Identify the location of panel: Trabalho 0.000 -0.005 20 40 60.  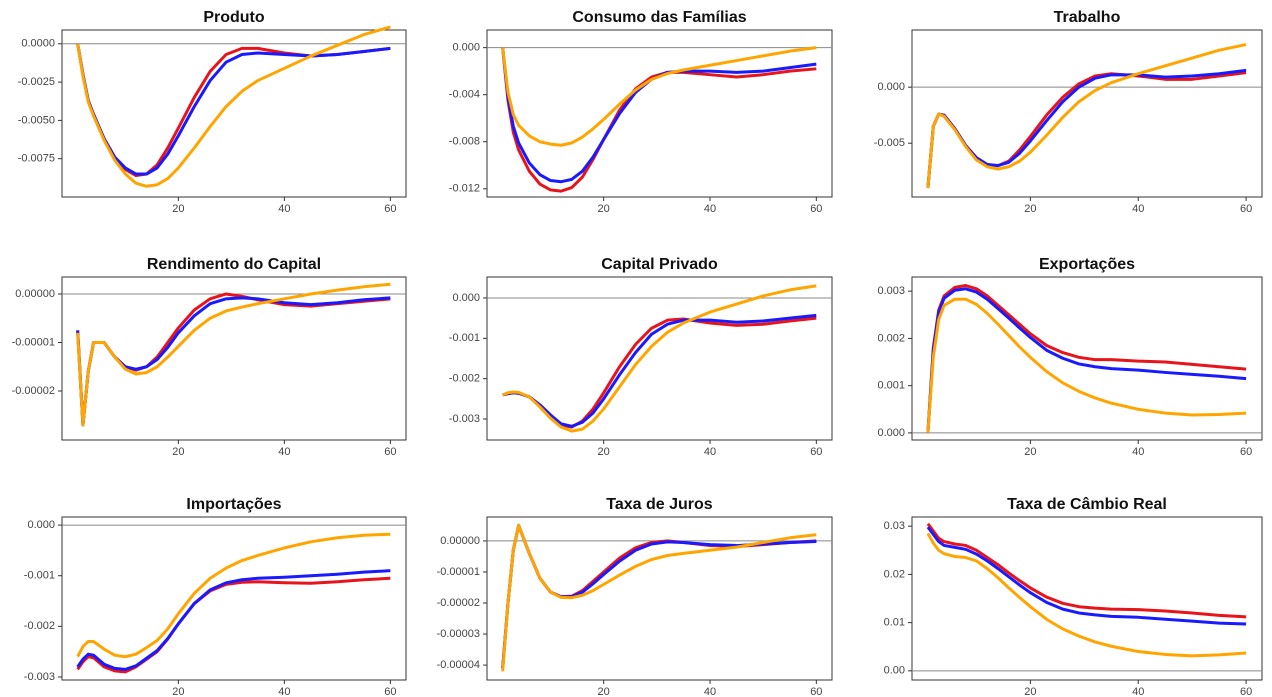
(1068, 112).